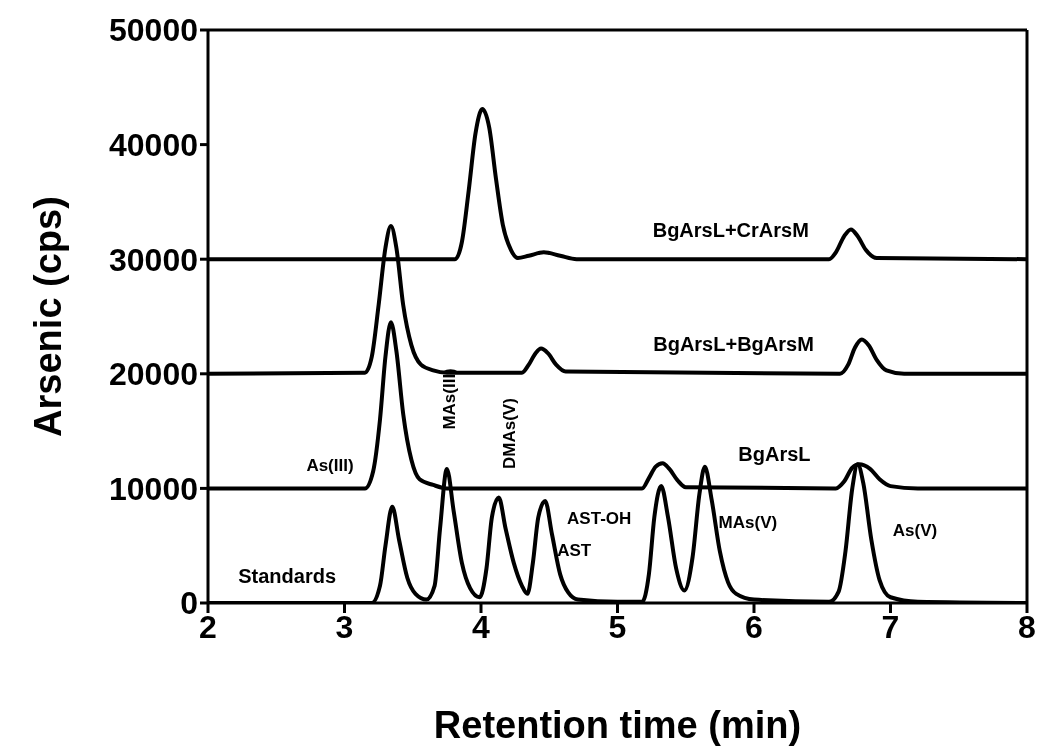 The image size is (1040, 755). Describe the element at coordinates (344, 626) in the screenshot. I see `x-tick-label: 3` at that location.